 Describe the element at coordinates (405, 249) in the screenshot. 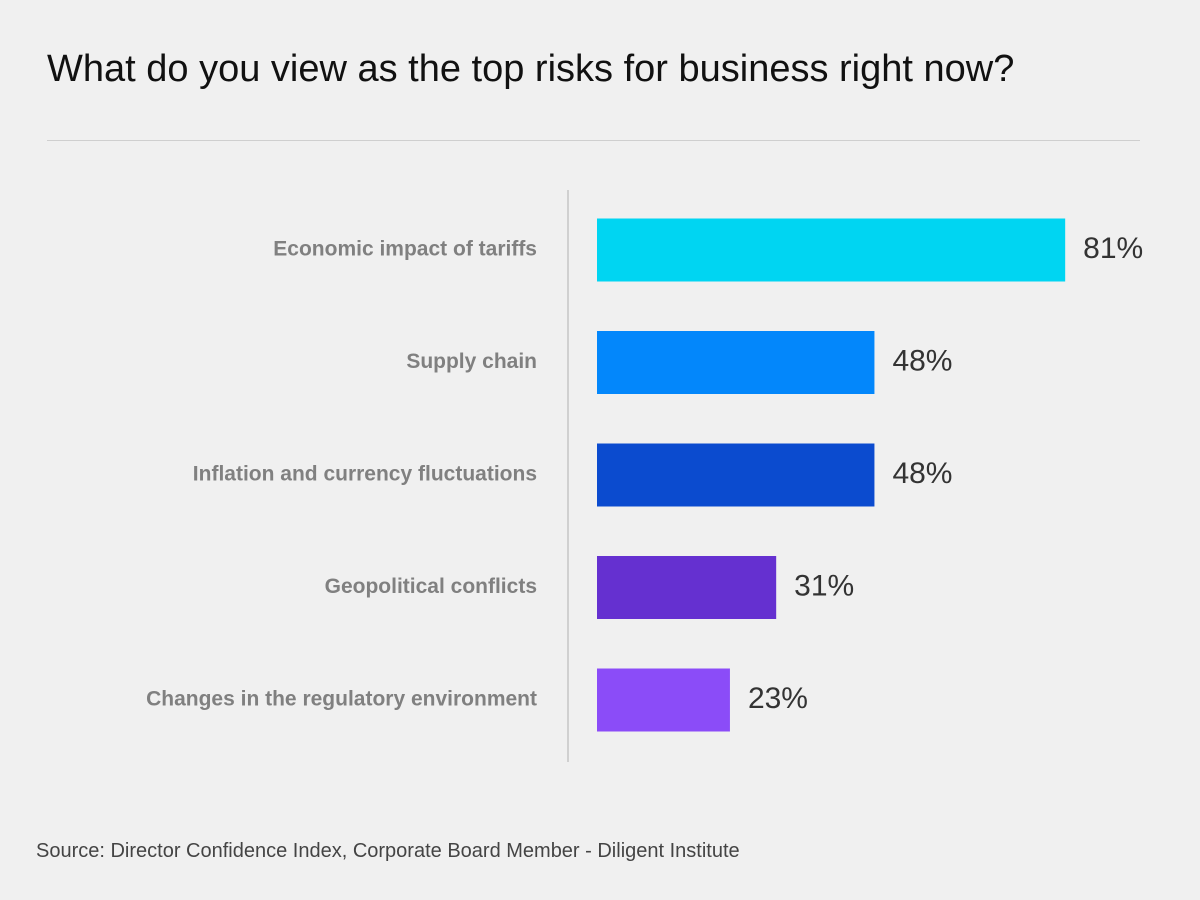

I see `category-label: Economic impact of tariffs` at that location.